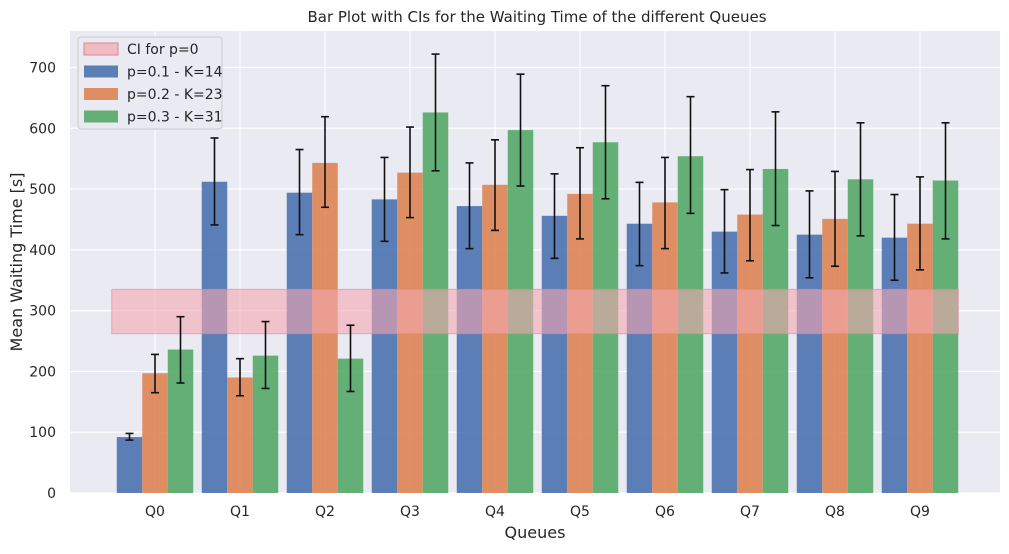  I want to click on legend-box, so click(150, 83).